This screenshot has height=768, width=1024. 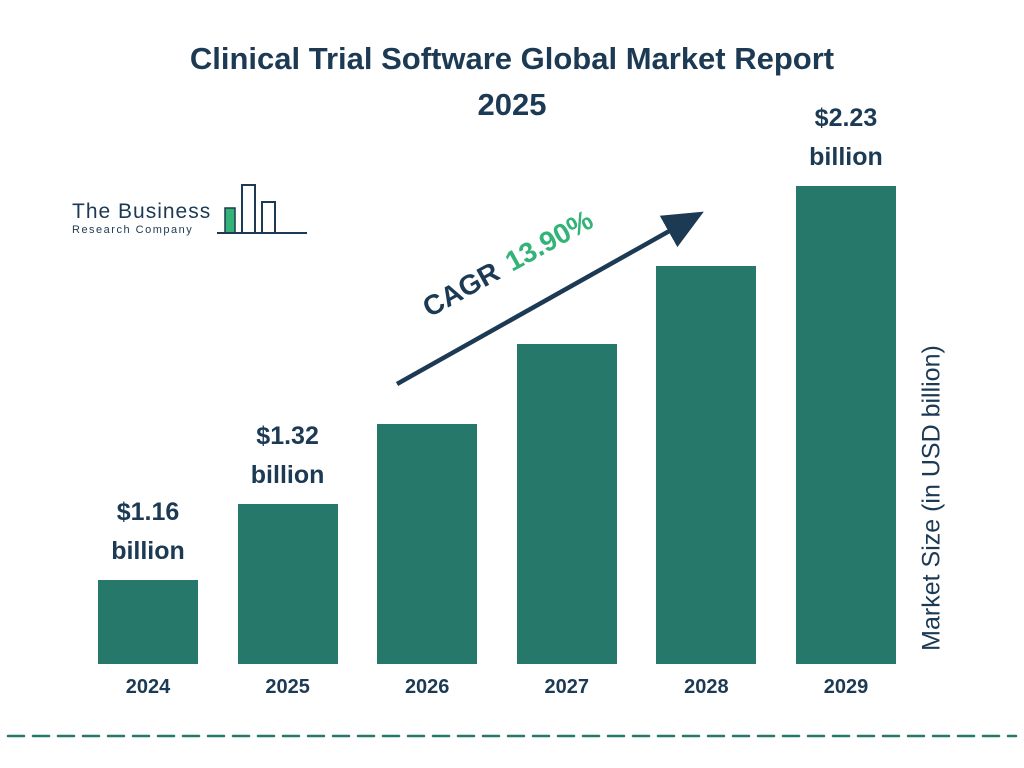 What do you see at coordinates (706, 687) in the screenshot?
I see `x-tick-label-2028: 2028` at bounding box center [706, 687].